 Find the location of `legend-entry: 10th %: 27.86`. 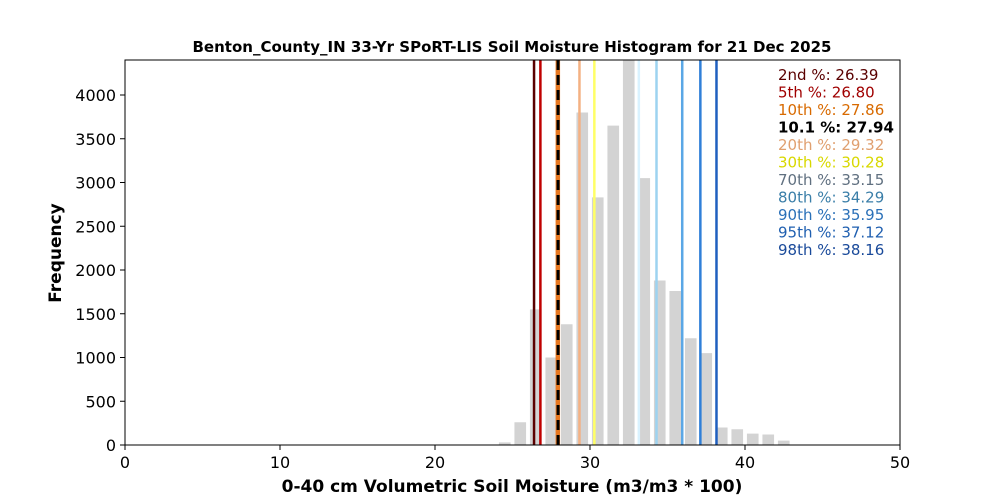

legend-entry: 10th %: 27.86 is located at coordinates (831, 110).